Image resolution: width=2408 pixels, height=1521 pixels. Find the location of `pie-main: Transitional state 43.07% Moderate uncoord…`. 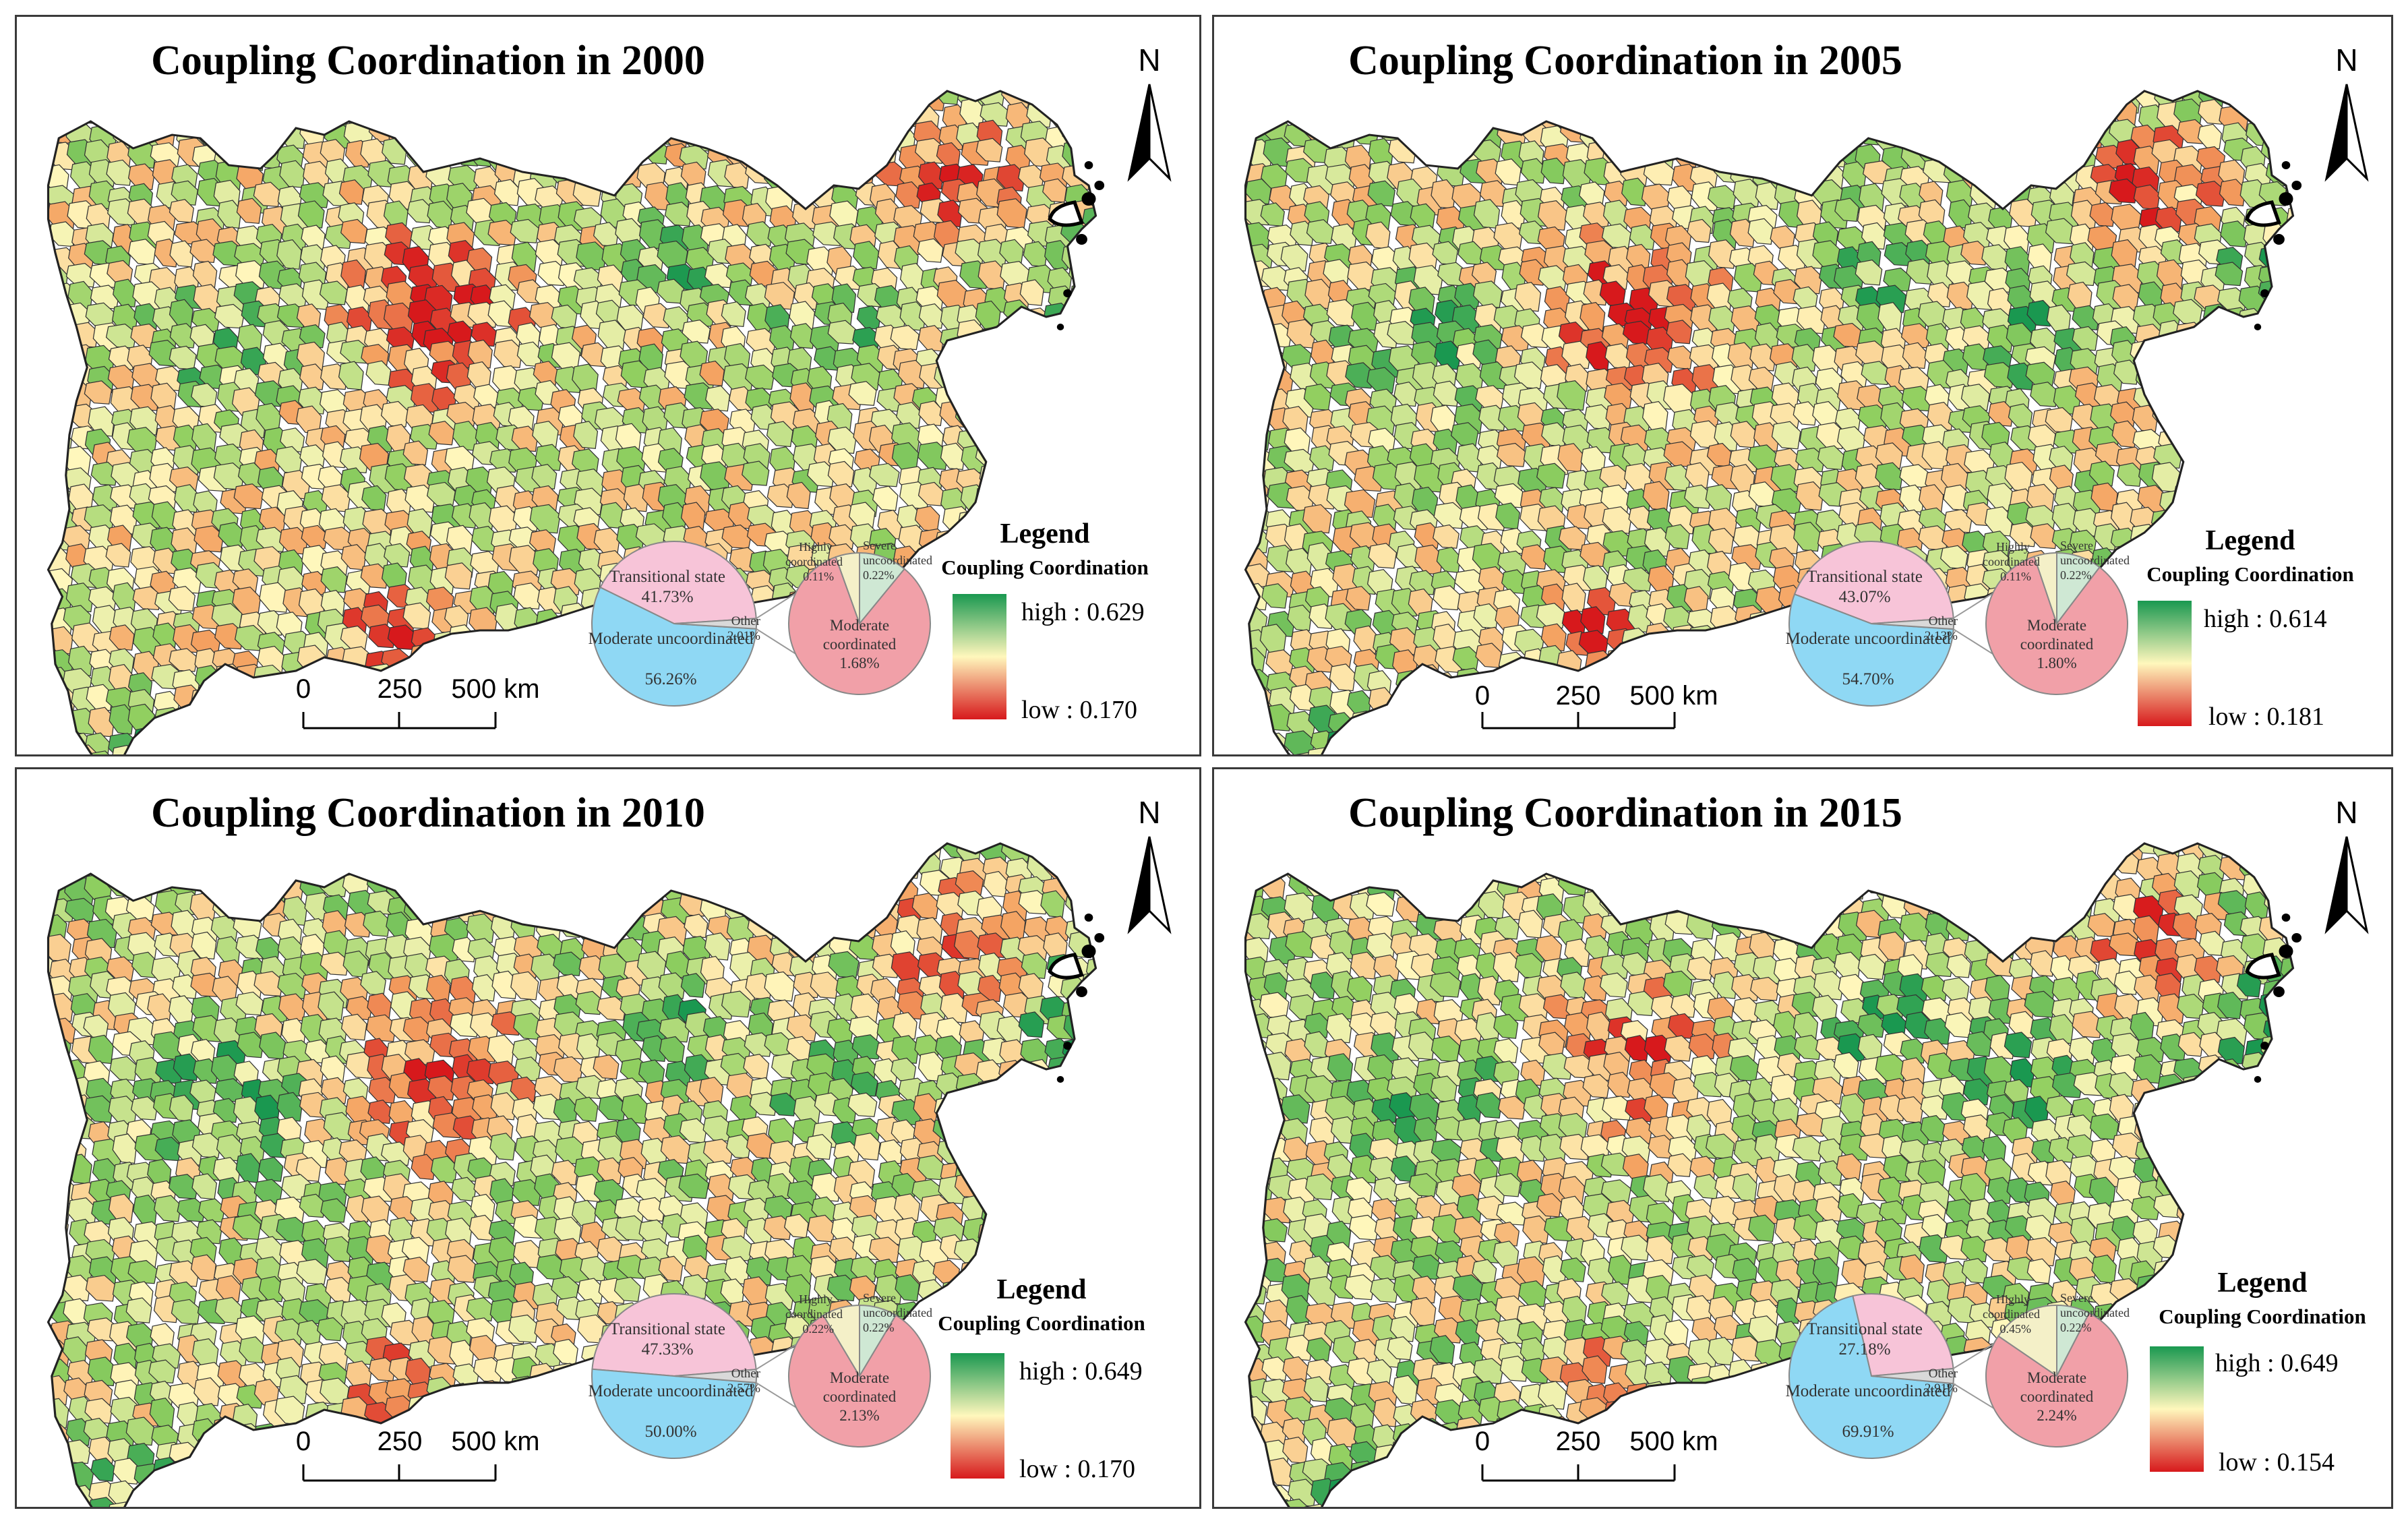

pie-main: Transitional state 43.07% Moderate uncoord… is located at coordinates (1871, 623).